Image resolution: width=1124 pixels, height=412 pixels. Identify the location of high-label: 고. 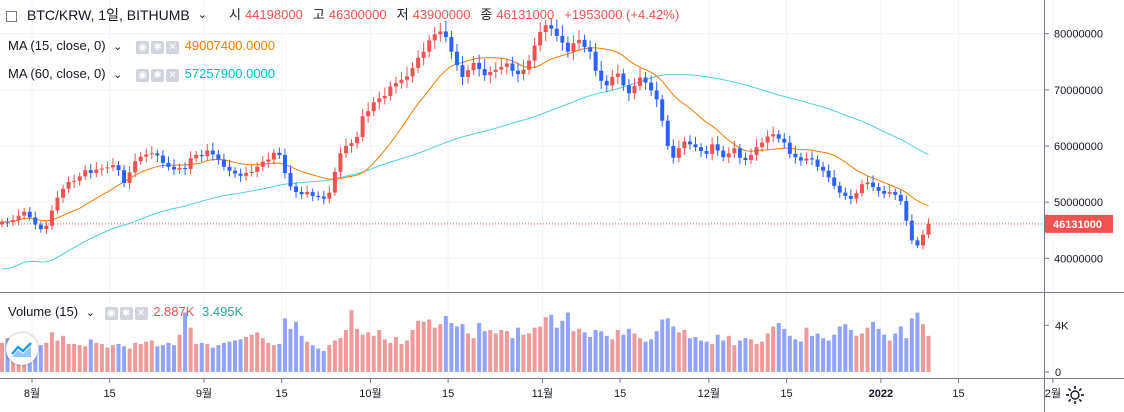
(318, 14).